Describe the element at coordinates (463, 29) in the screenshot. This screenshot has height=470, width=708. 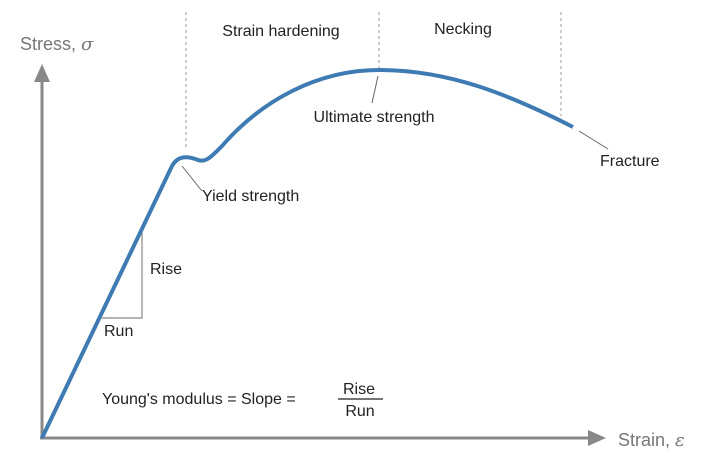
I see `region-necking: Necking` at that location.